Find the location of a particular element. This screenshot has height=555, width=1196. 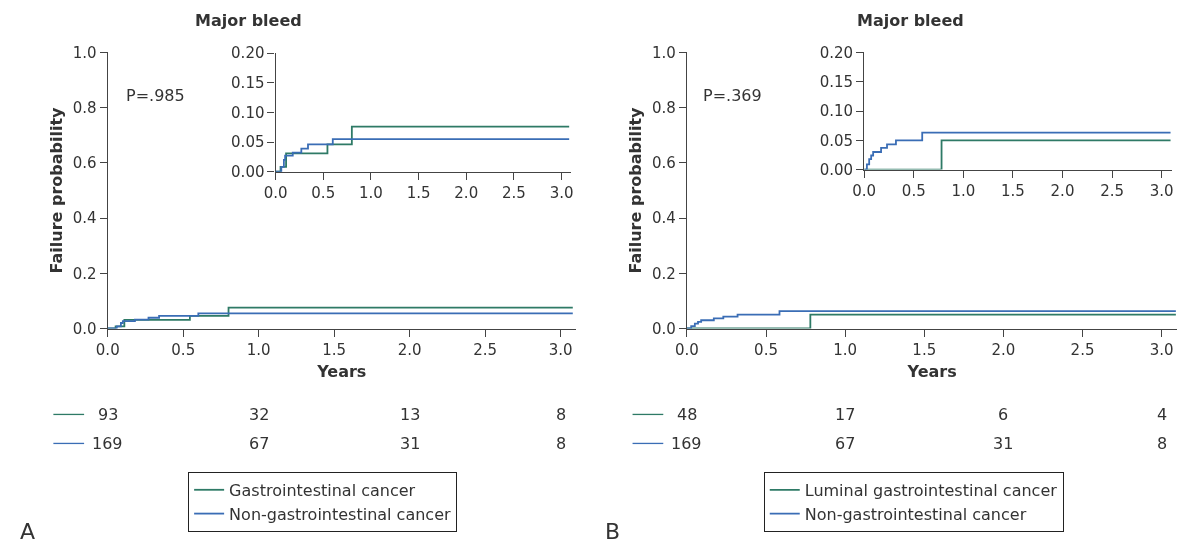

text: 17 is located at coordinates (845, 414).